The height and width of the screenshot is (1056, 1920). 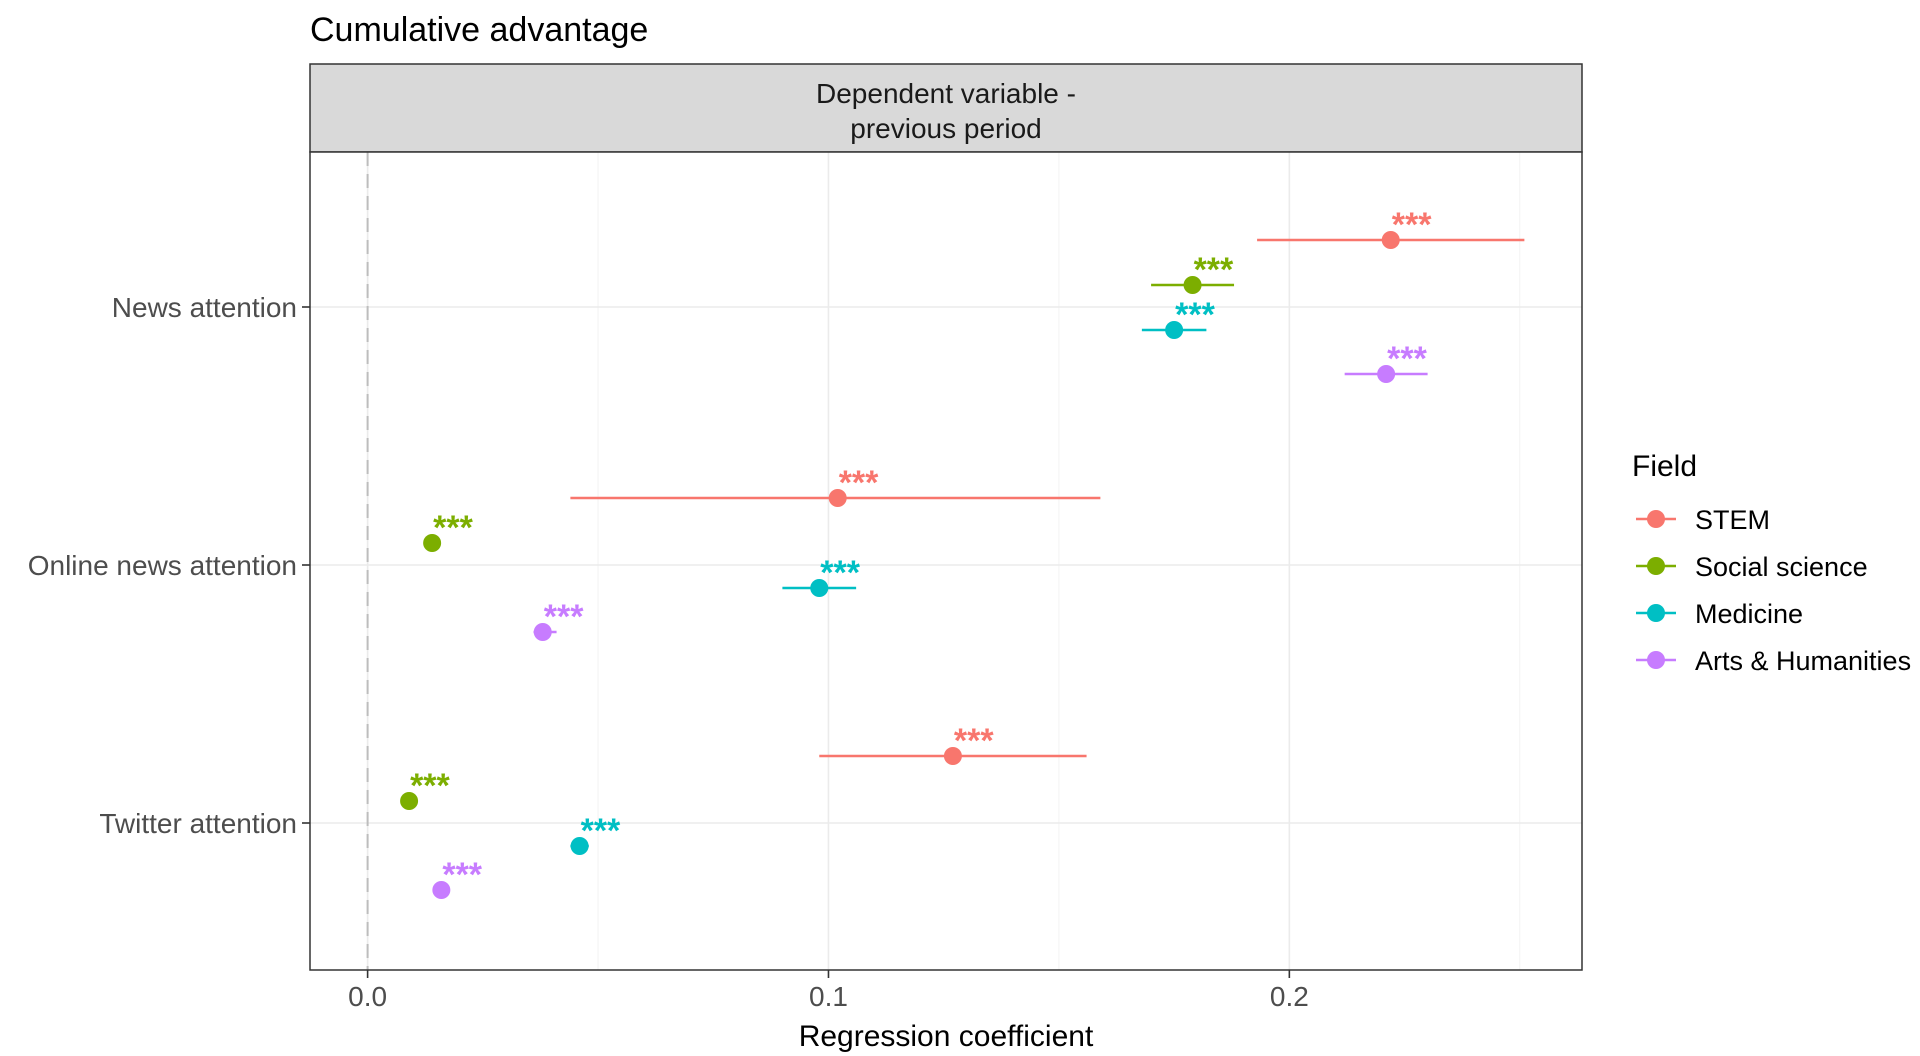 I want to click on y-tick-label: Twitter attention, so click(x=198, y=823).